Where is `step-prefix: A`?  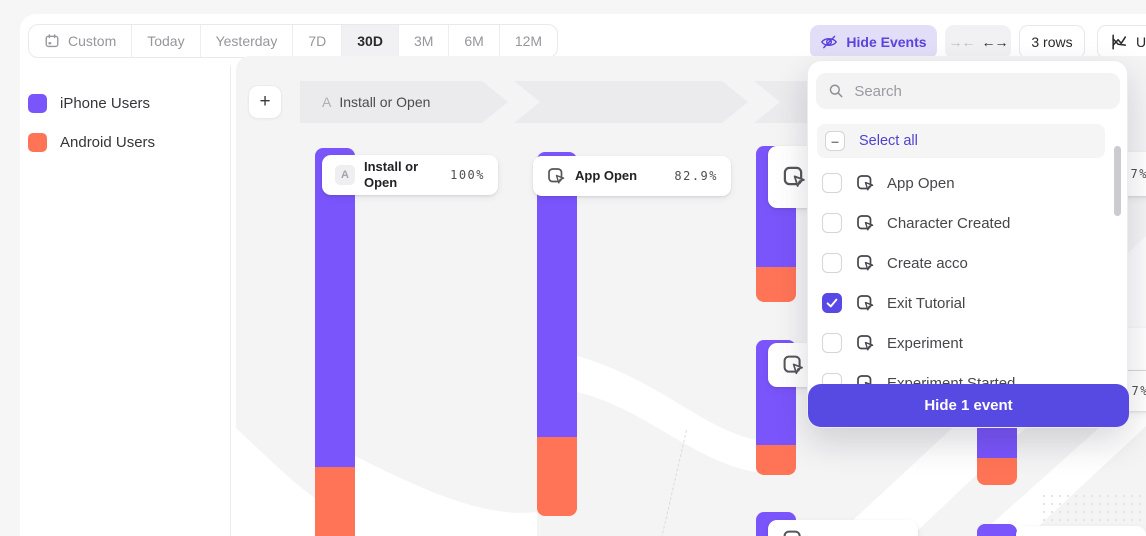
step-prefix: A is located at coordinates (327, 102).